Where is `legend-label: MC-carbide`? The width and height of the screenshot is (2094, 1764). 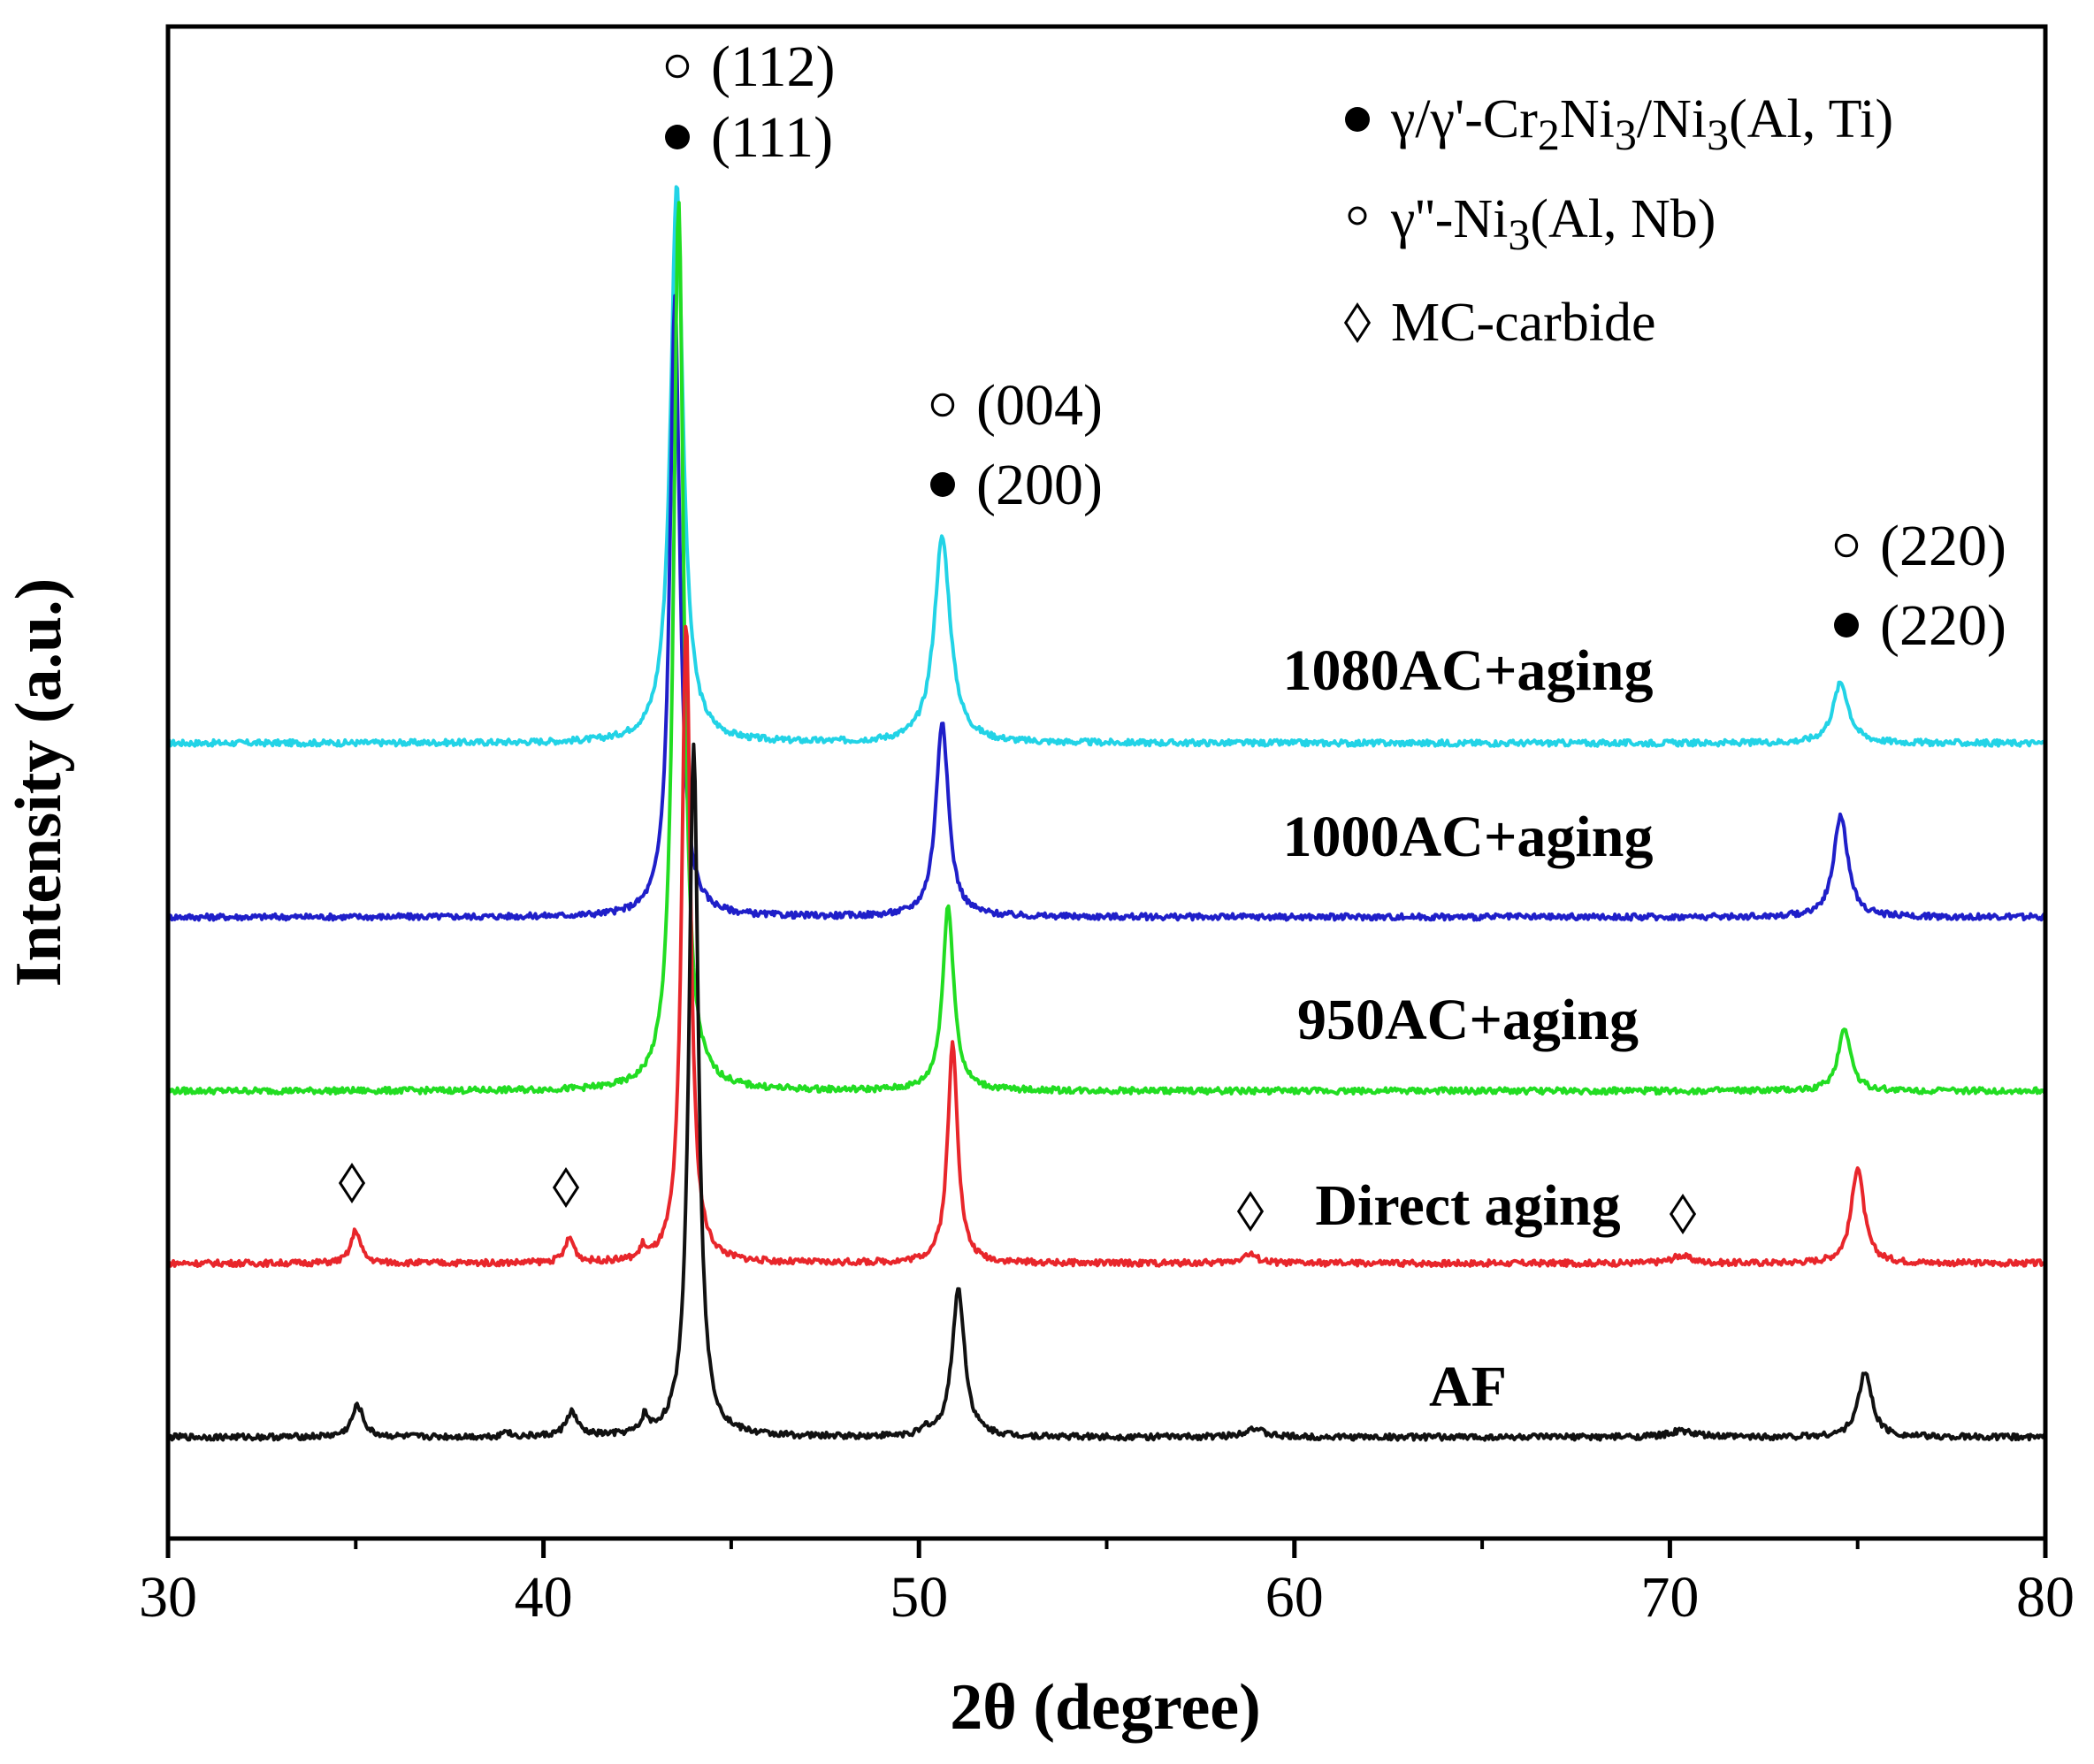
legend-label: MC-carbide is located at coordinates (1523, 323).